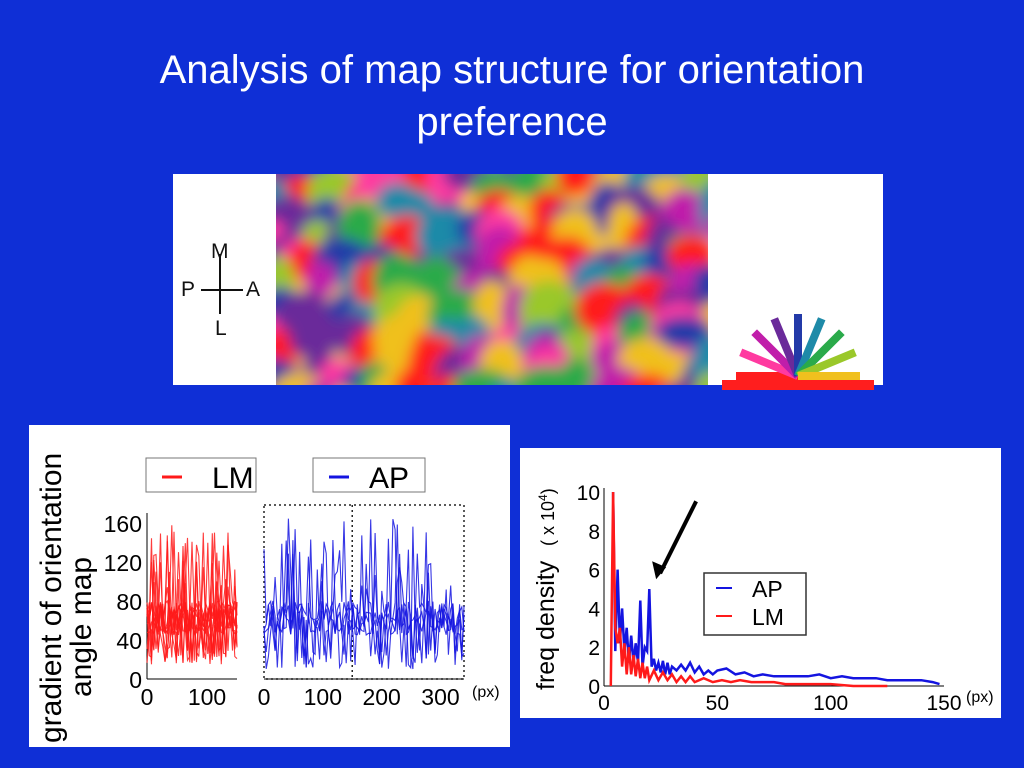 This screenshot has height=768, width=1024. I want to click on y-axis-label: freq density, so click(546, 625).